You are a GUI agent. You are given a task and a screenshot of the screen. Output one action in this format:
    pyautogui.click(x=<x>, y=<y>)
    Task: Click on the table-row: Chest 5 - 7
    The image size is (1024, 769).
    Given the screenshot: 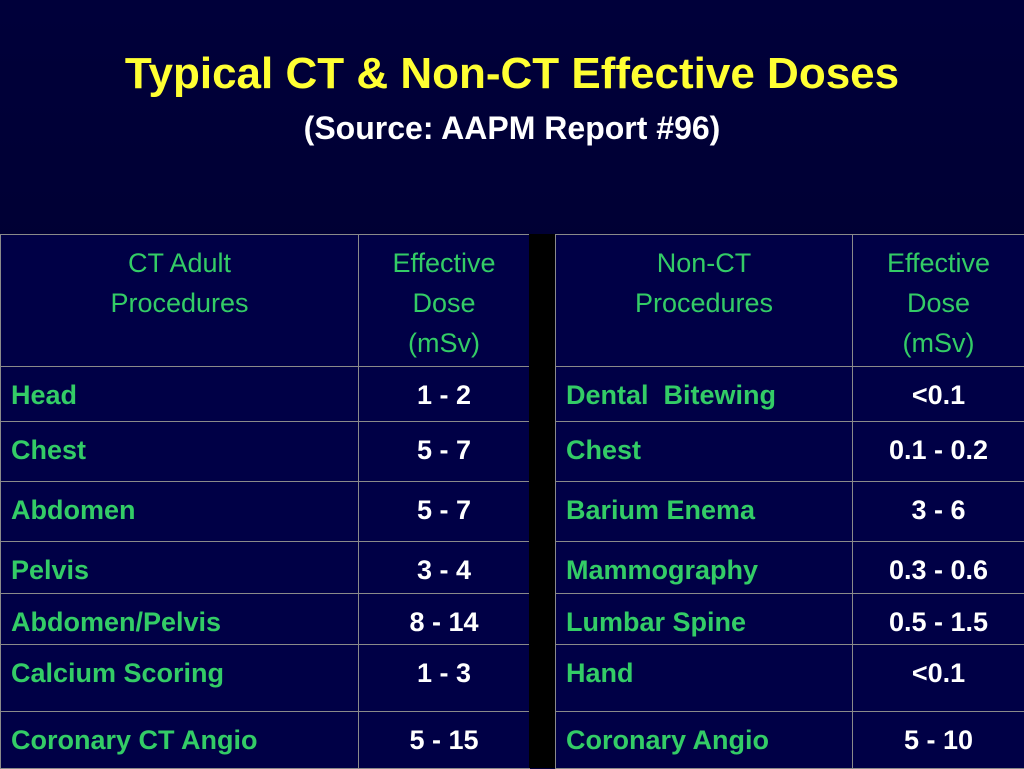 What is the action you would take?
    pyautogui.click(x=265, y=452)
    